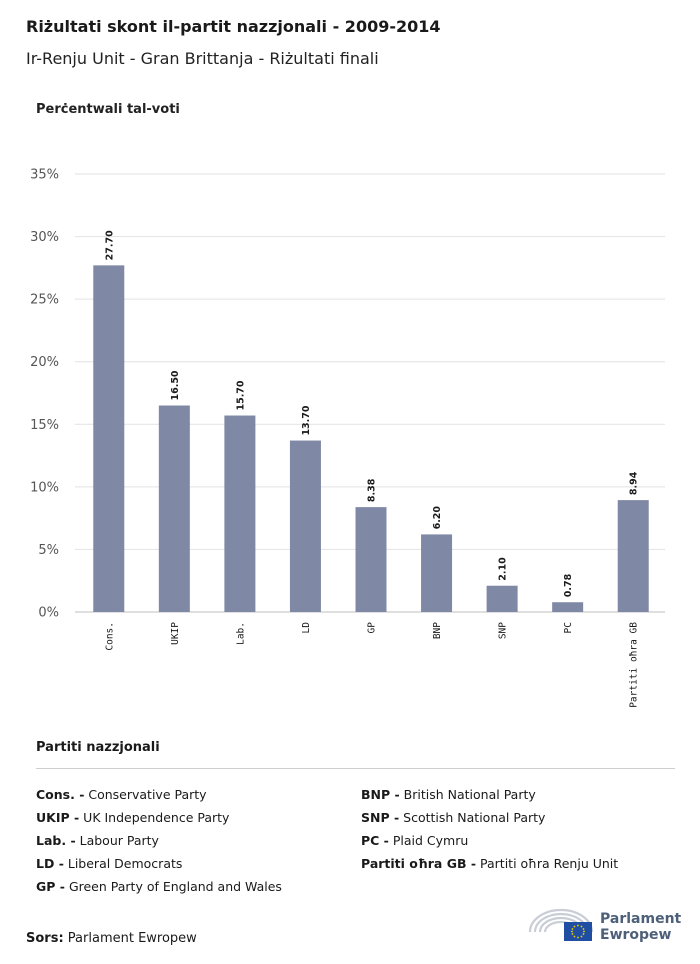 This screenshot has height=964, width=700. Describe the element at coordinates (472, 817) in the screenshot. I see `legend-party-name: Scottish National Party` at that location.